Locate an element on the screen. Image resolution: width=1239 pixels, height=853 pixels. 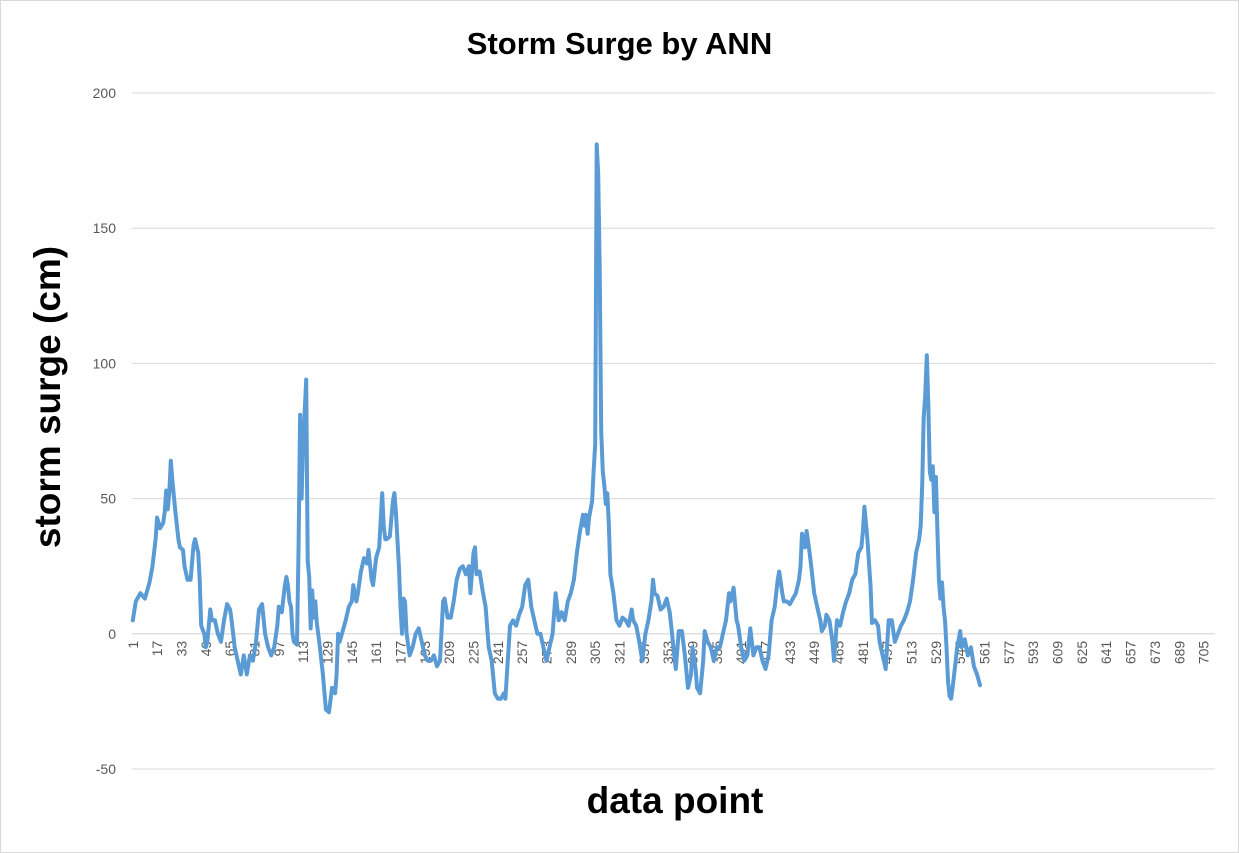
x-tick-label: 241 is located at coordinates (498, 653).